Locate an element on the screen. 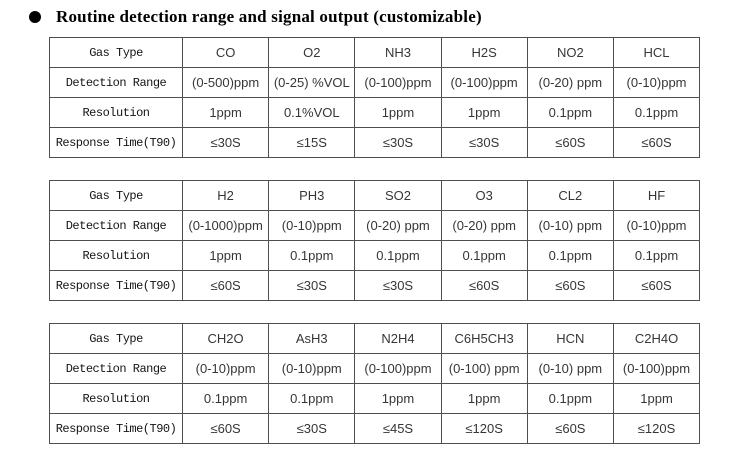 This screenshot has width=751, height=461. gas-type-cell: PH3 is located at coordinates (312, 195).